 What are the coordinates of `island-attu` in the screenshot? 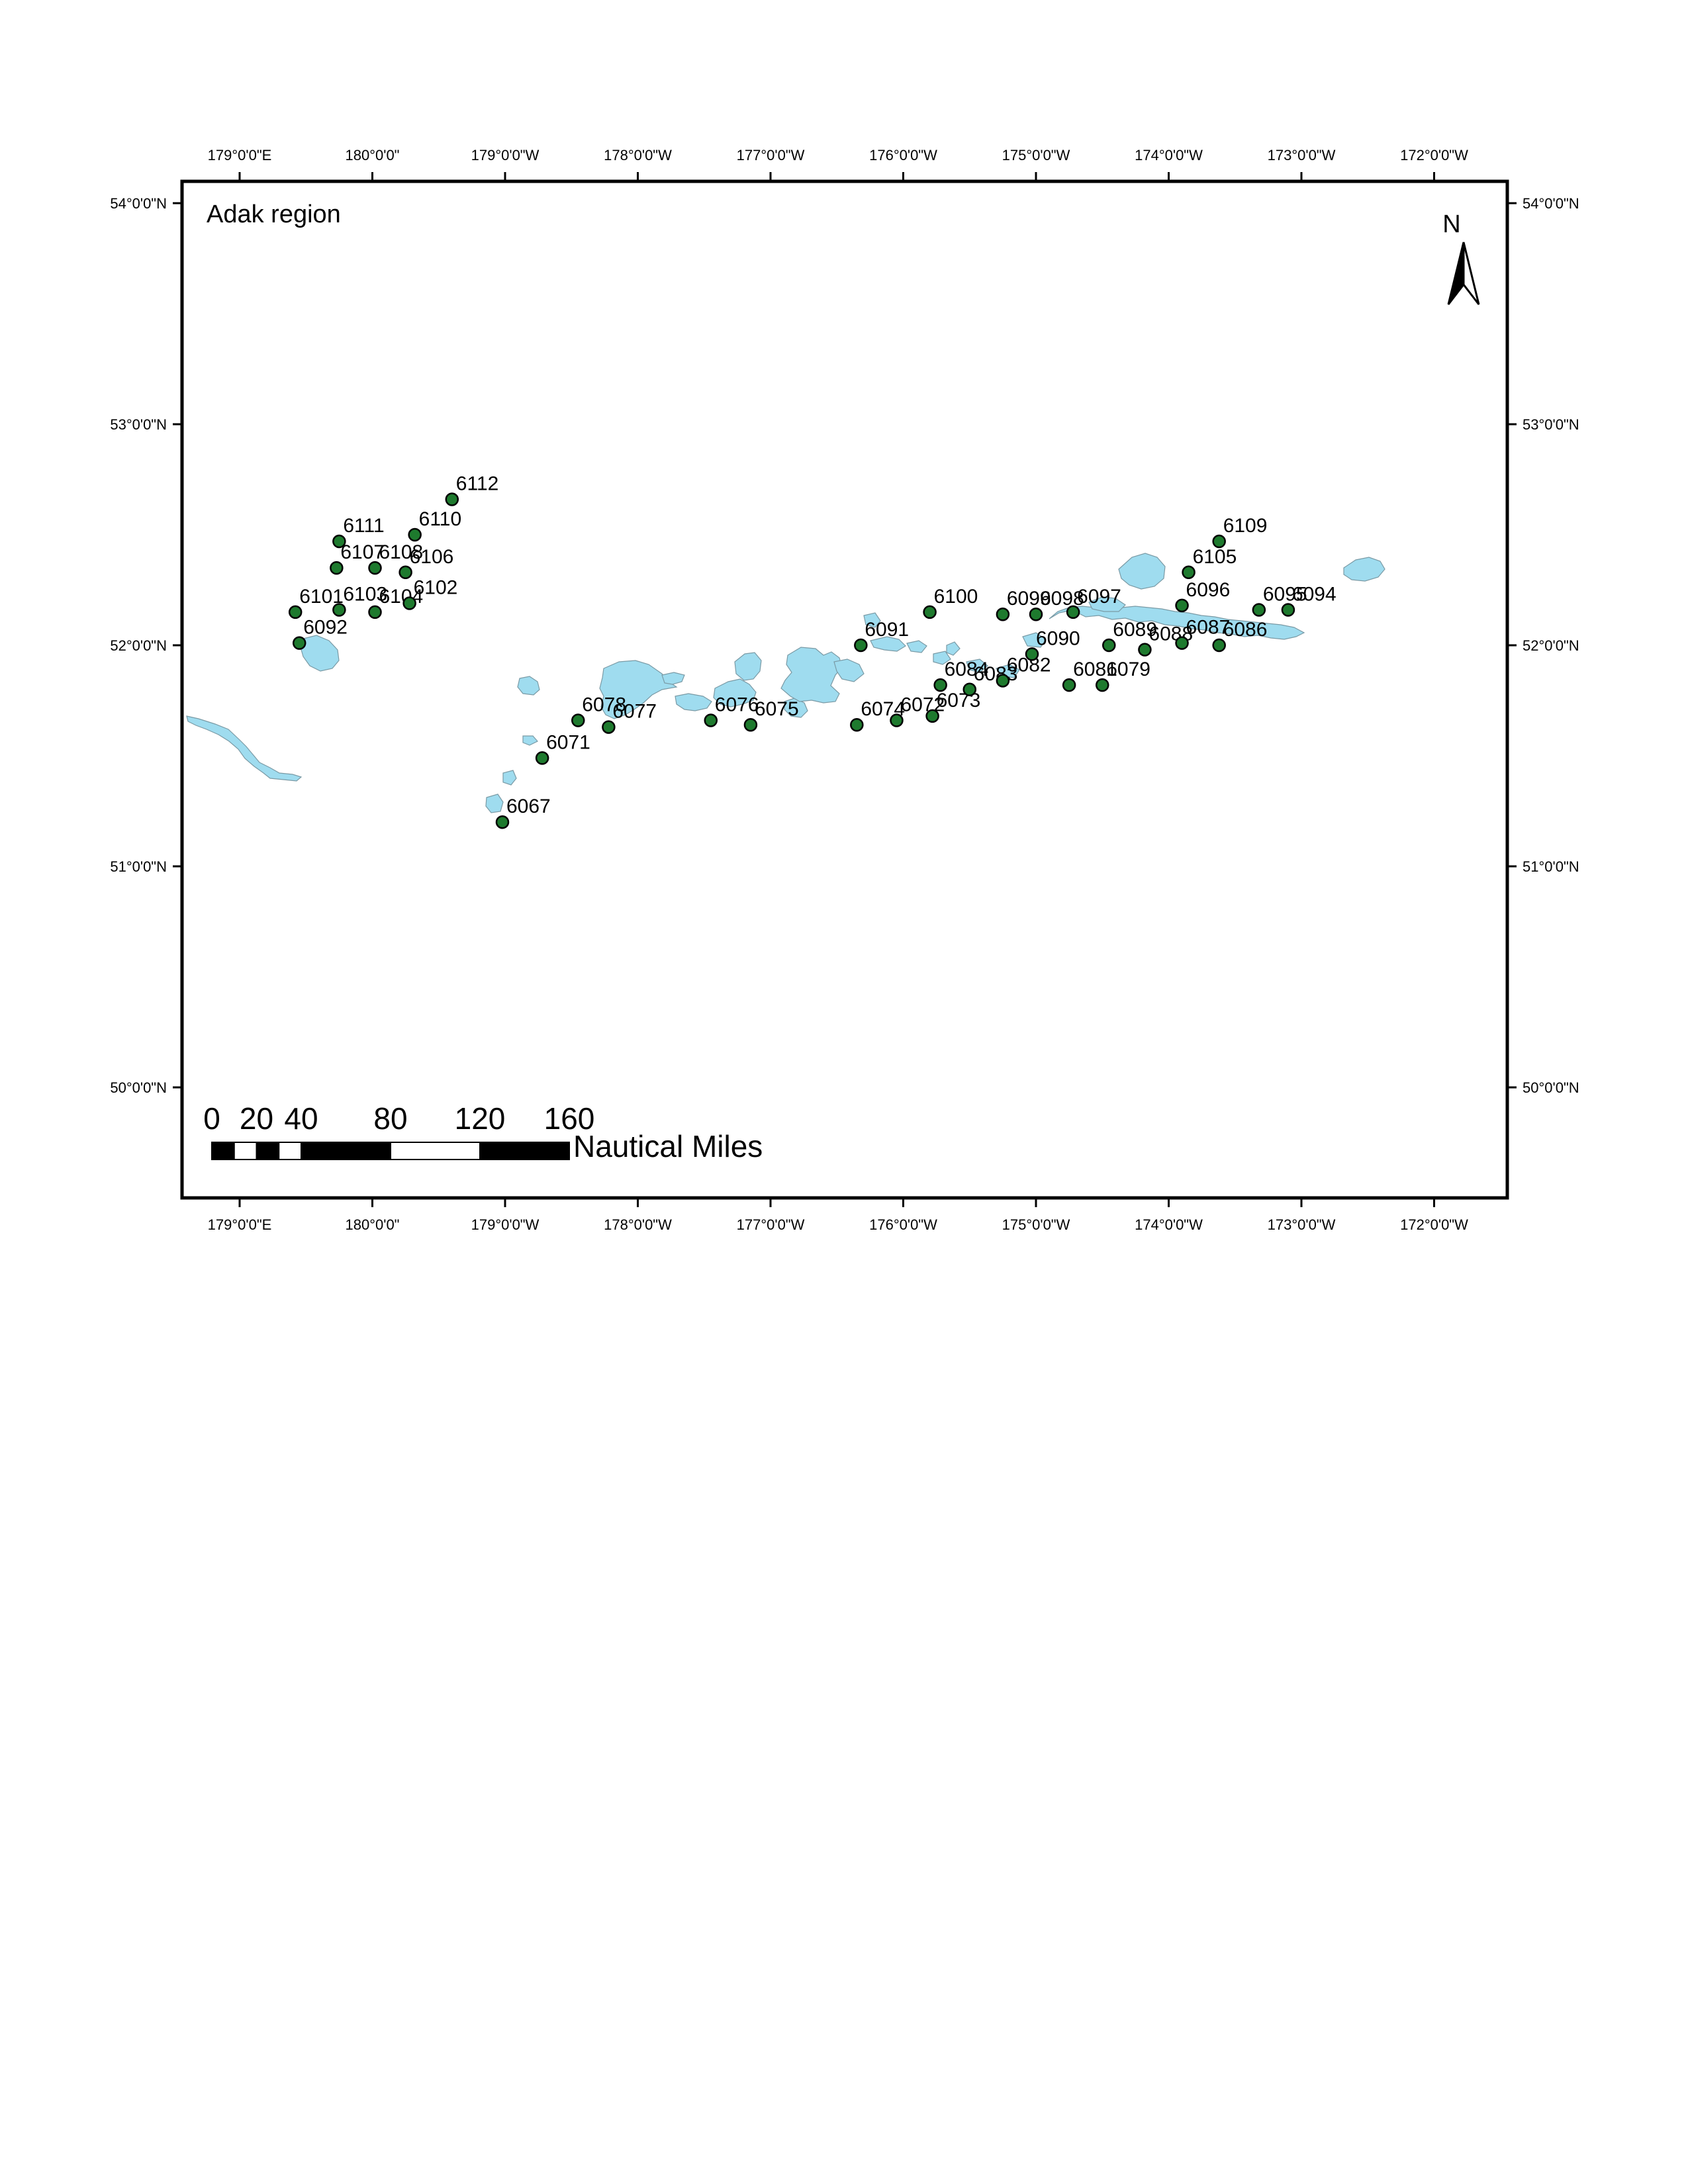 It's located at (244, 748).